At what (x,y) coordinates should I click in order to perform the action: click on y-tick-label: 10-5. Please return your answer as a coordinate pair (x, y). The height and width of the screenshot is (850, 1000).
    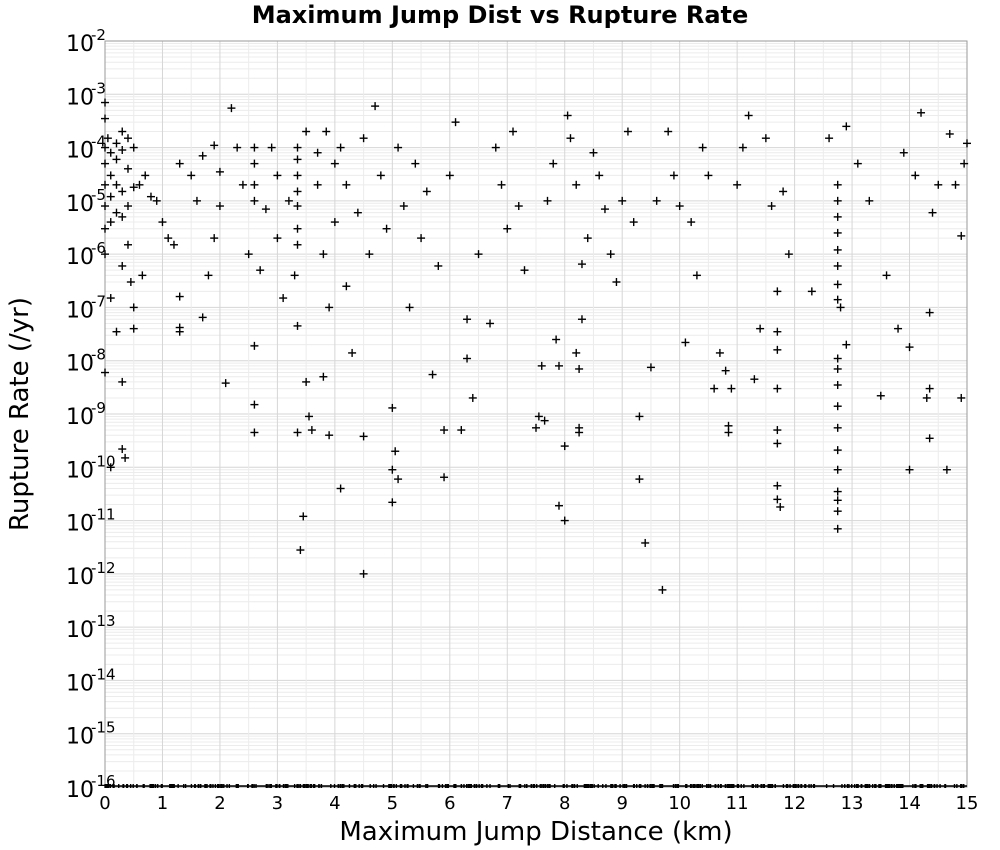
    Looking at the image, I should click on (86, 201).